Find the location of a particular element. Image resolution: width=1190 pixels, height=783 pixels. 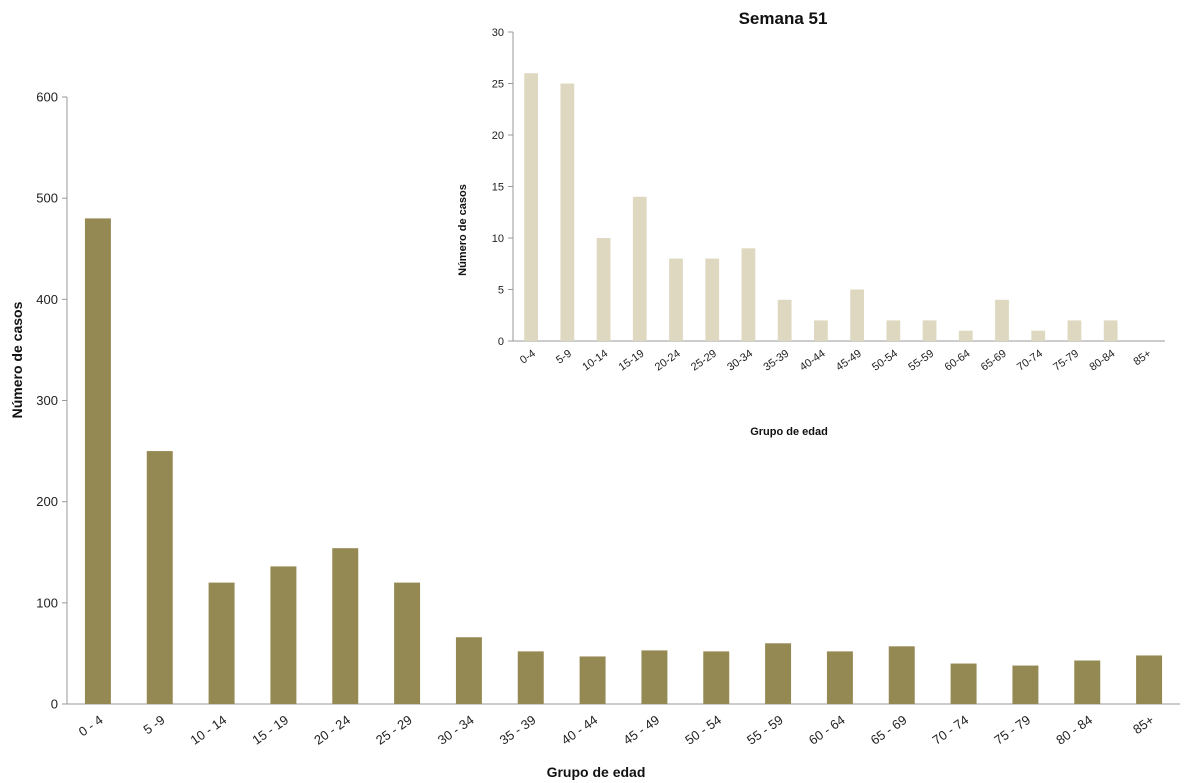

x-tick-label: 20 - 24 is located at coordinates (332, 730).